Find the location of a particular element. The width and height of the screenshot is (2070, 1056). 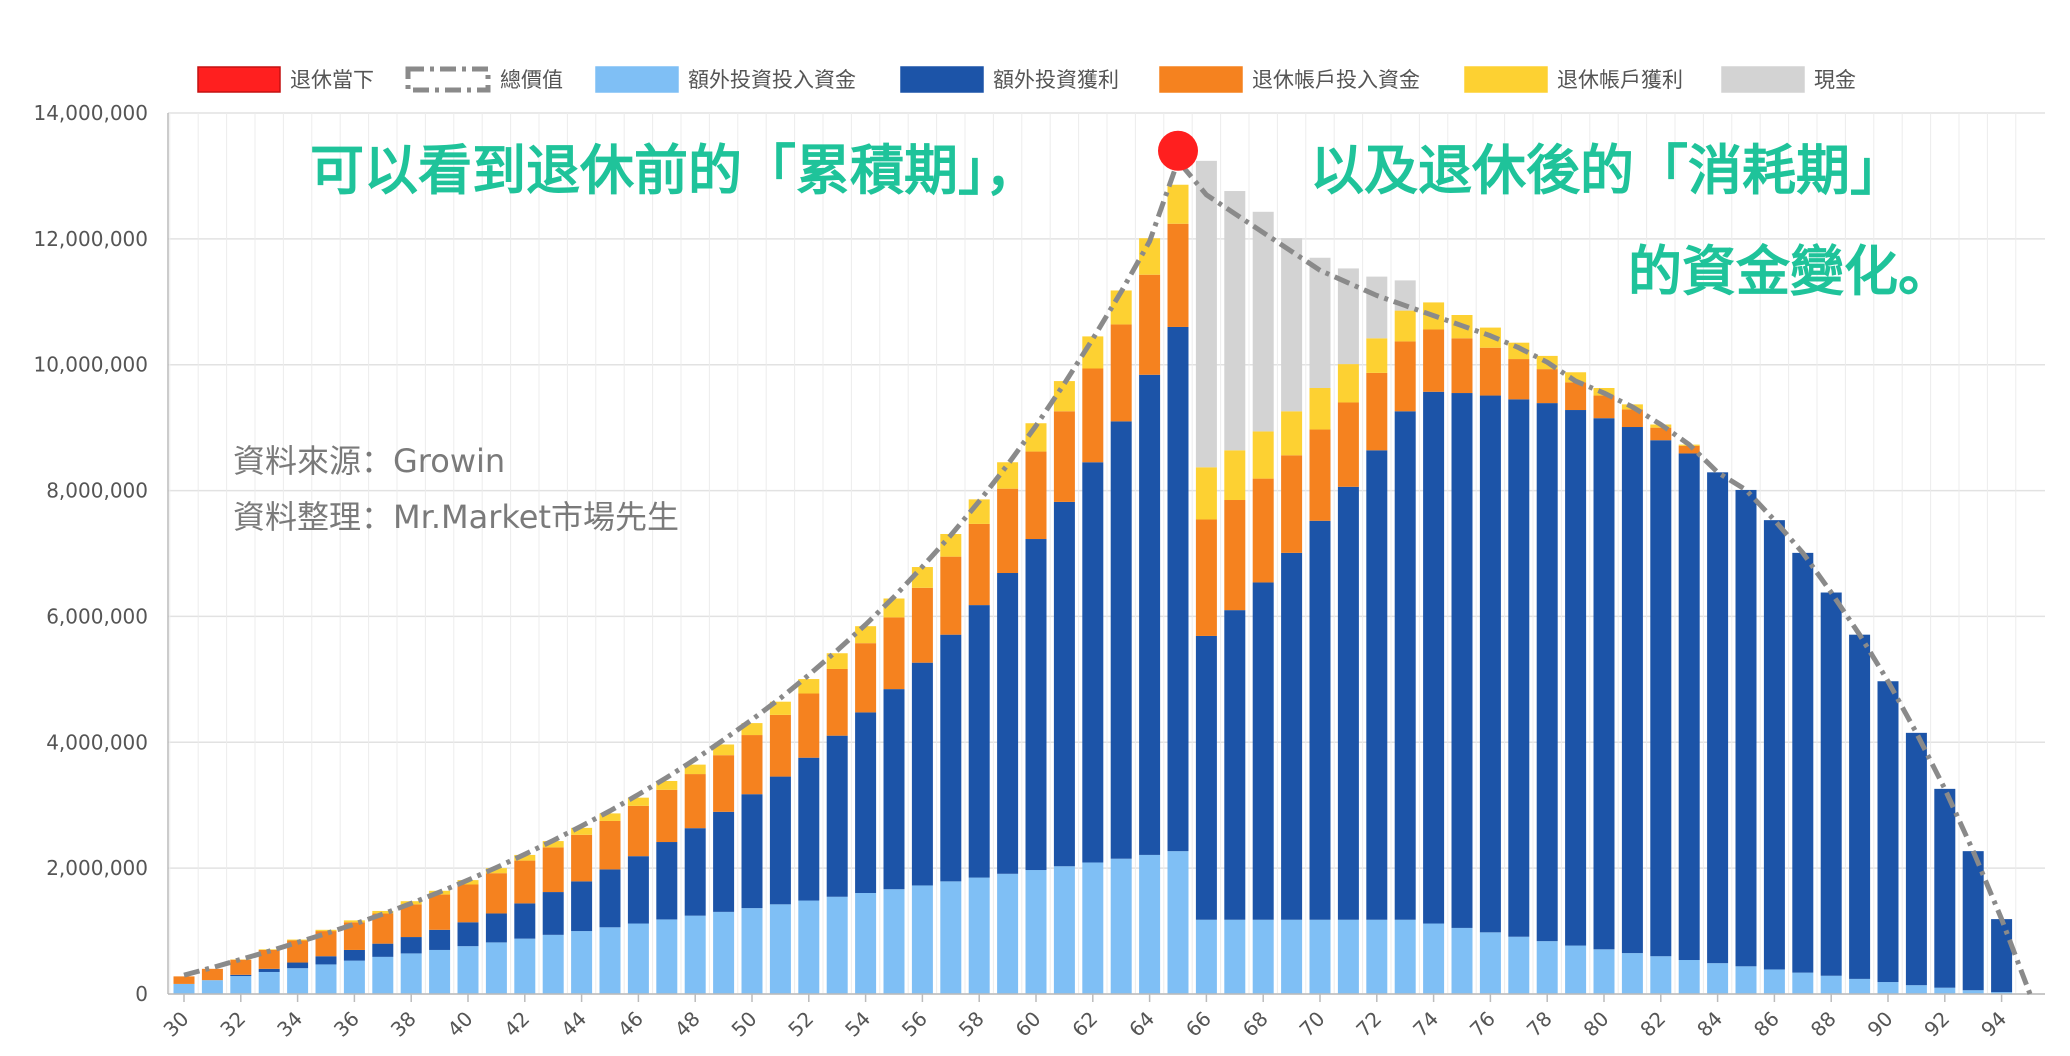

legend-label: 現金 is located at coordinates (1835, 80).